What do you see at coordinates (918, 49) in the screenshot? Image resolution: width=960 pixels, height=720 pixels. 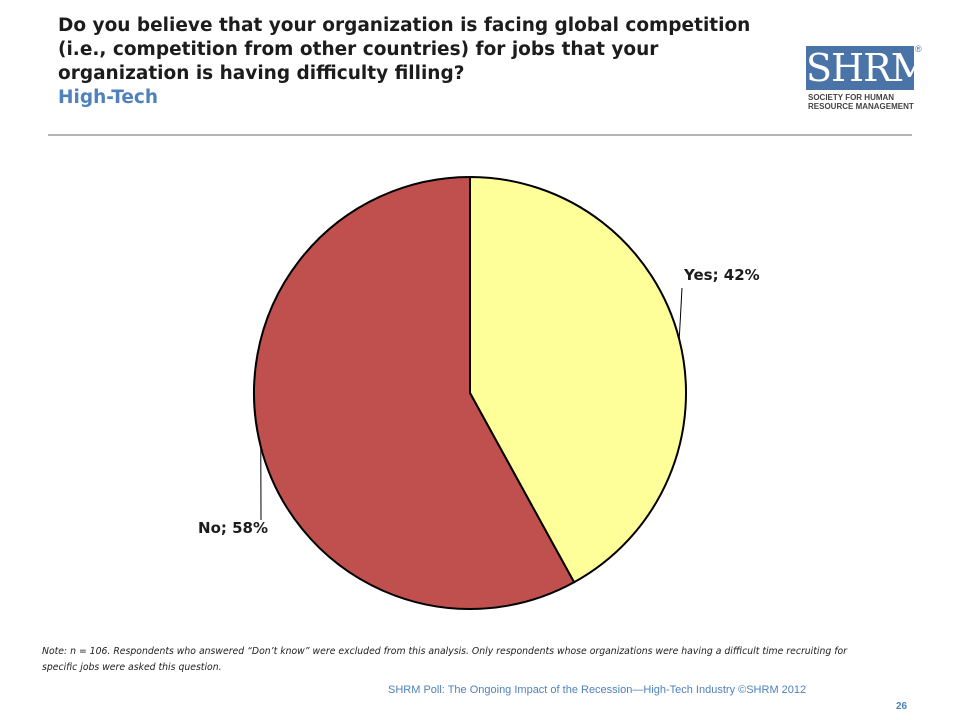 I see `registered-mark: ®` at bounding box center [918, 49].